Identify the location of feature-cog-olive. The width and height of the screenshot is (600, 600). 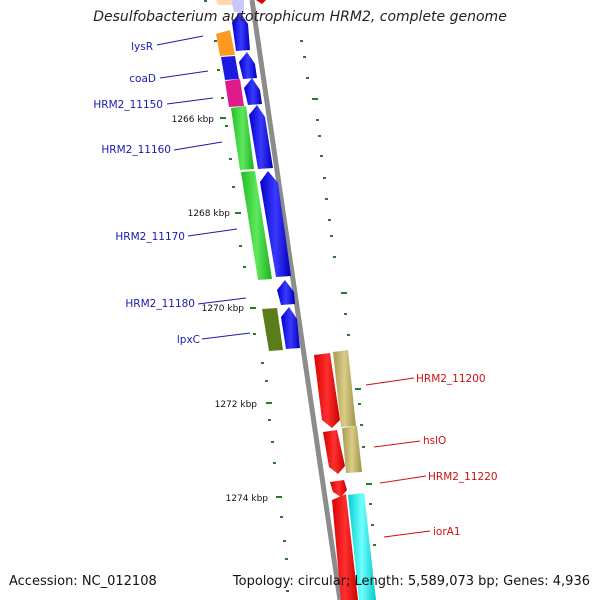
(272, 329).